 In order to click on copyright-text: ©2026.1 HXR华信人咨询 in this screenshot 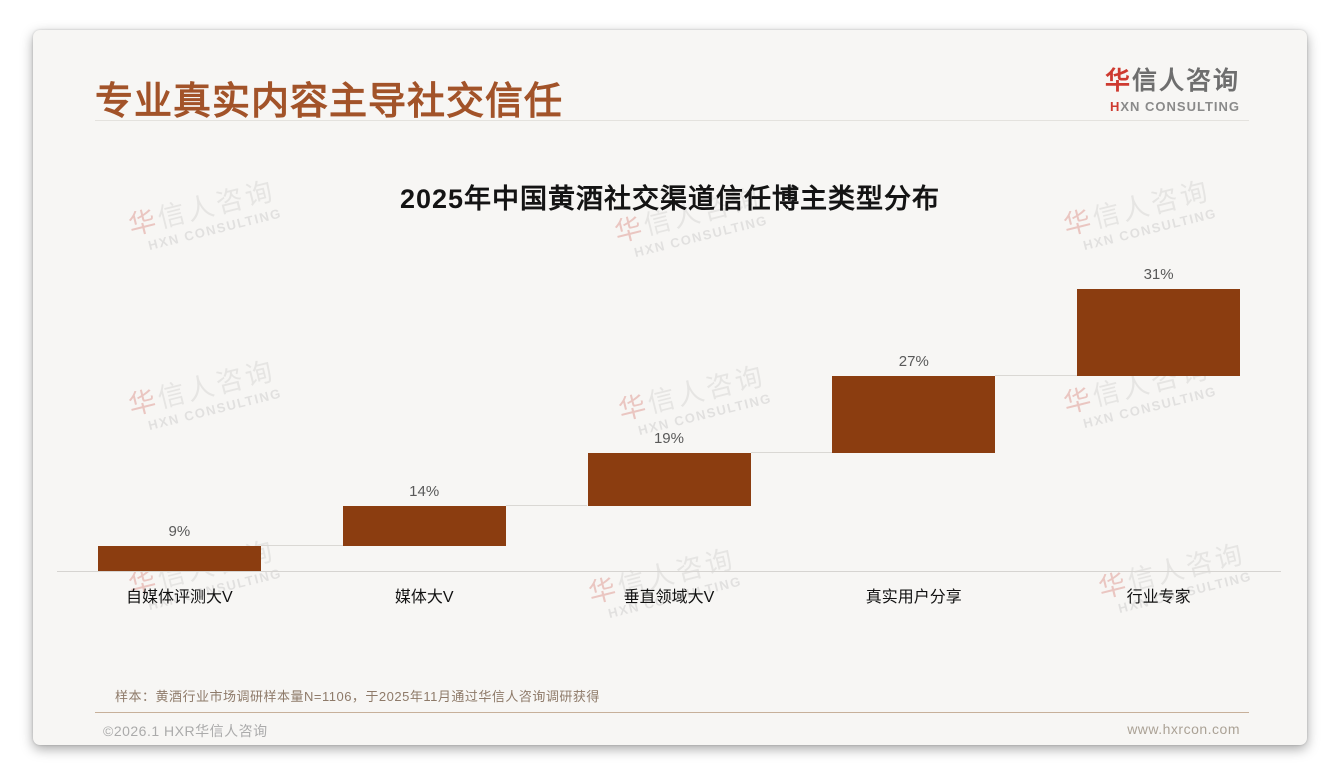, I will do `click(185, 731)`.